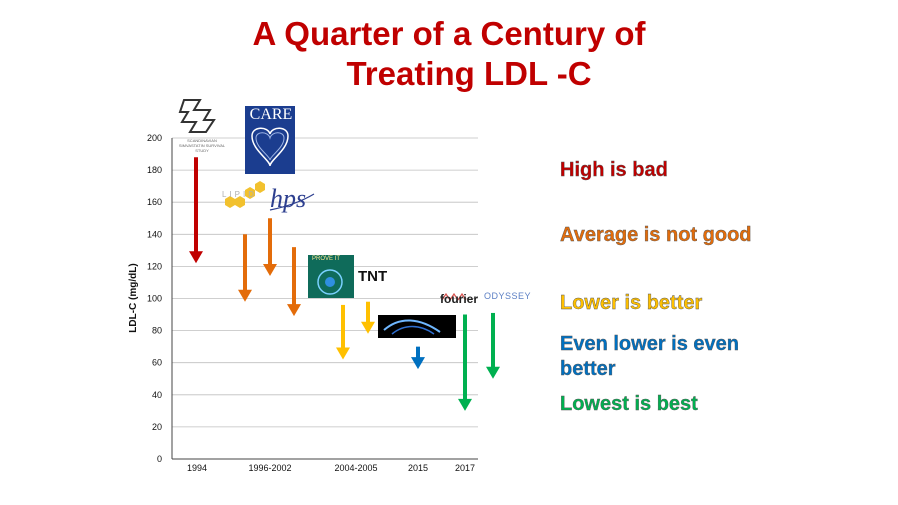 The height and width of the screenshot is (505, 898). What do you see at coordinates (154, 170) in the screenshot?
I see `y-tick-label: 180` at bounding box center [154, 170].